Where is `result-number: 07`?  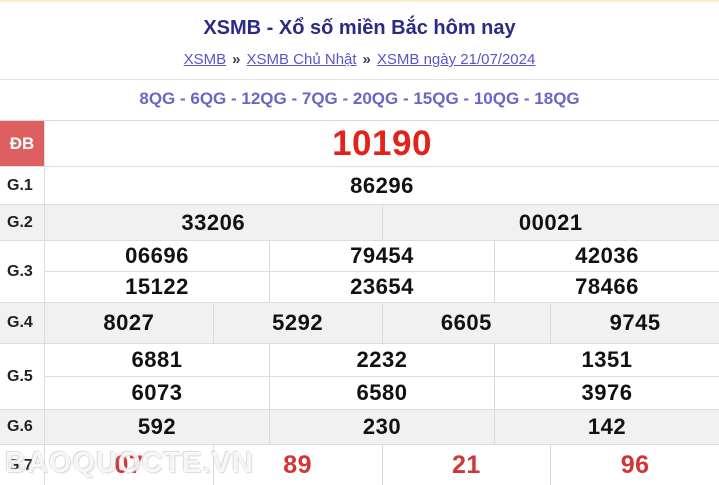 result-number: 07 is located at coordinates (129, 465).